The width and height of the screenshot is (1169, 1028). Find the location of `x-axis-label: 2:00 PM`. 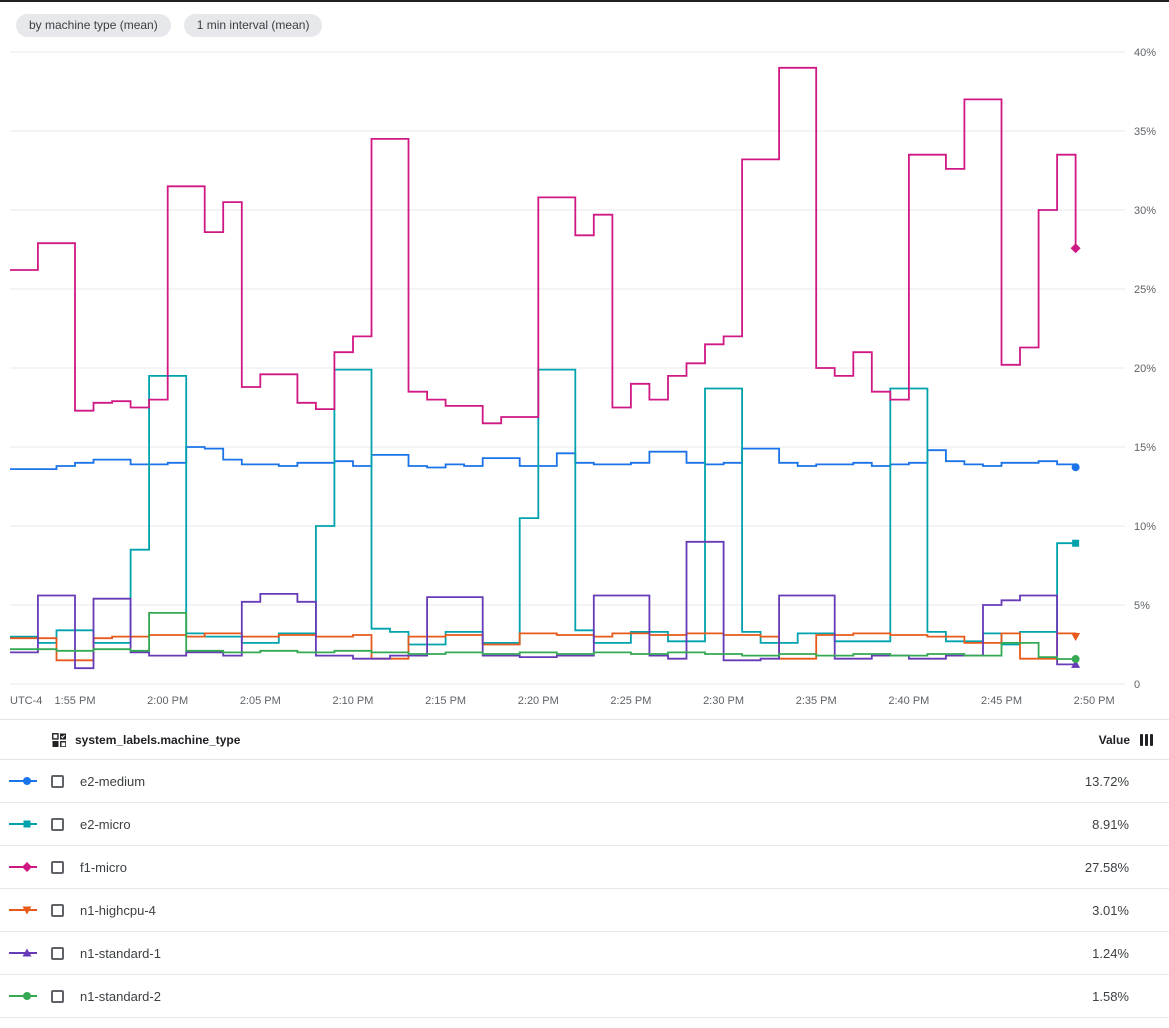

x-axis-label: 2:00 PM is located at coordinates (167, 701).